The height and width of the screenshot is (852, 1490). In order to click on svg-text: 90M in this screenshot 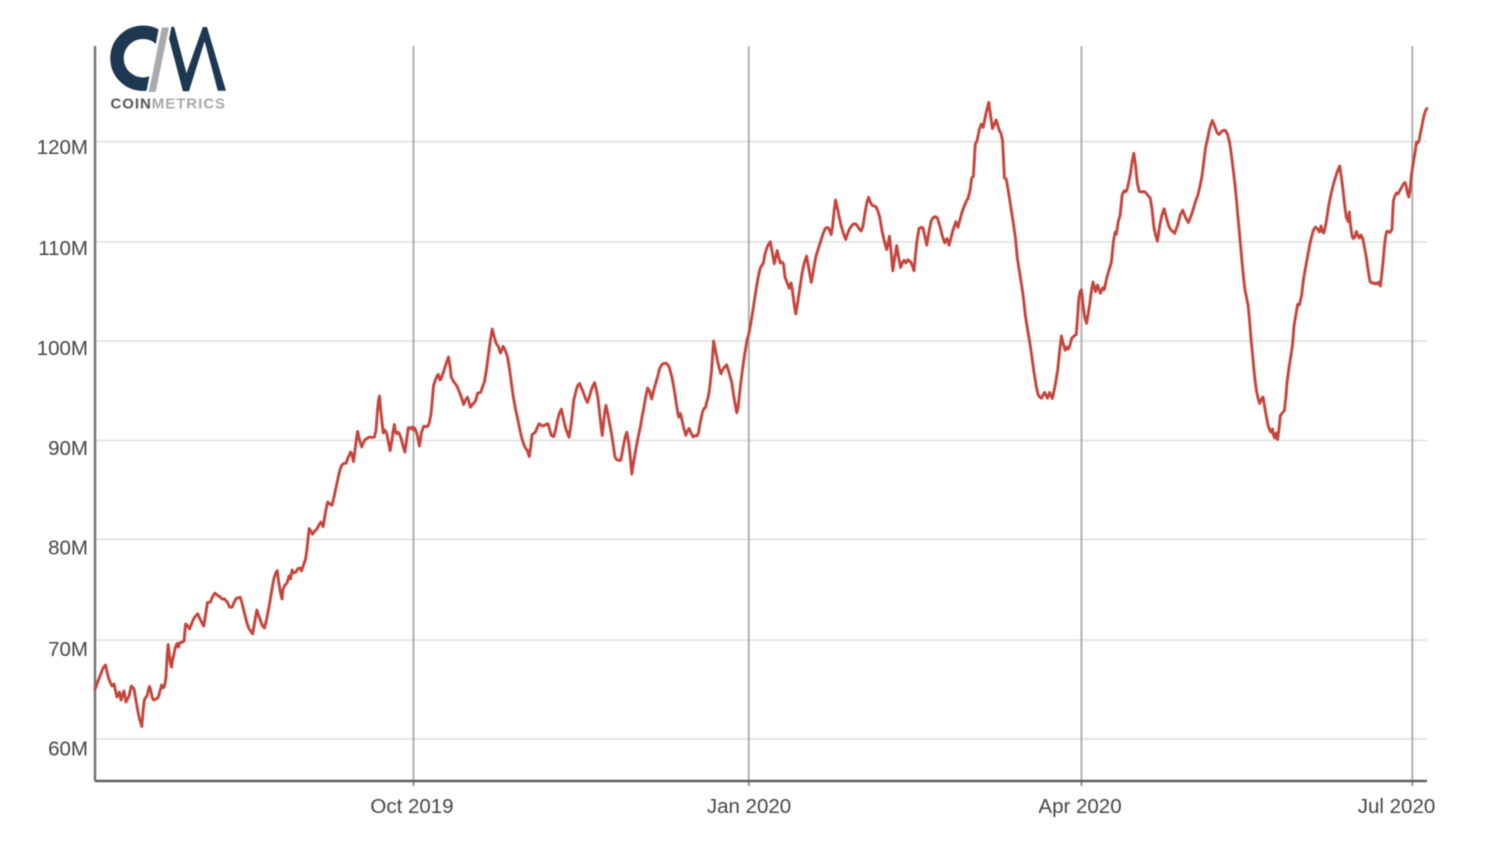, I will do `click(68, 448)`.